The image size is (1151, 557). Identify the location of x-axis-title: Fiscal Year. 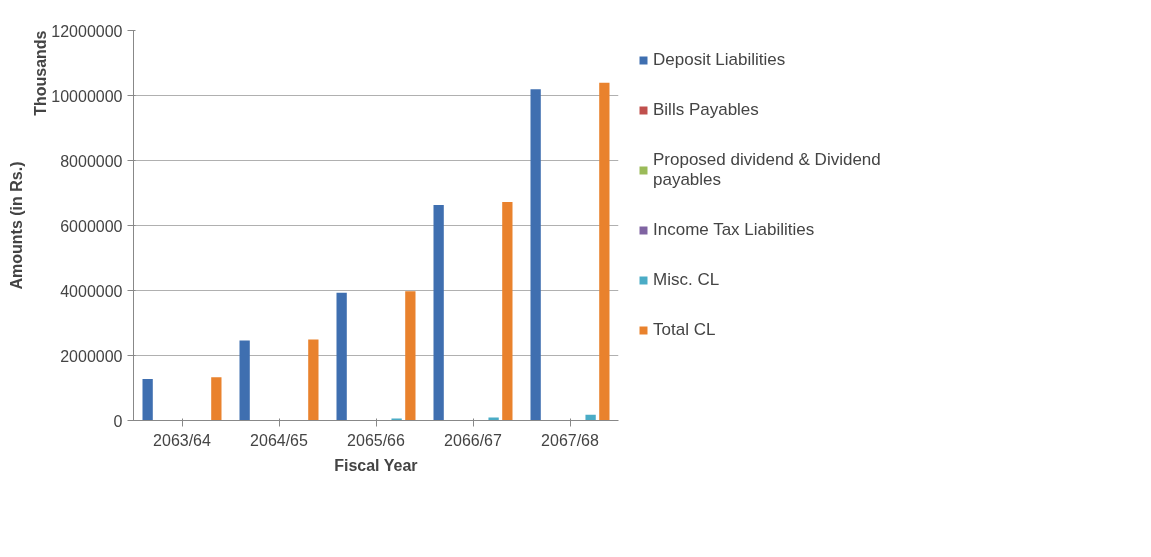
(376, 465).